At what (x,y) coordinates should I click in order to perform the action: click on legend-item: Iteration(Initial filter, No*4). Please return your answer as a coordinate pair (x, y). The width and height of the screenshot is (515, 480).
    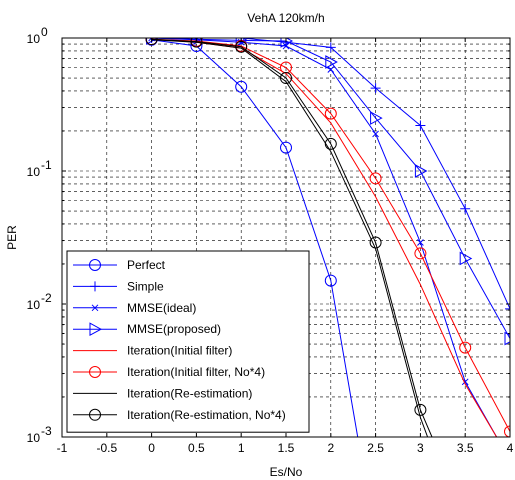
    Looking at the image, I should click on (169, 372).